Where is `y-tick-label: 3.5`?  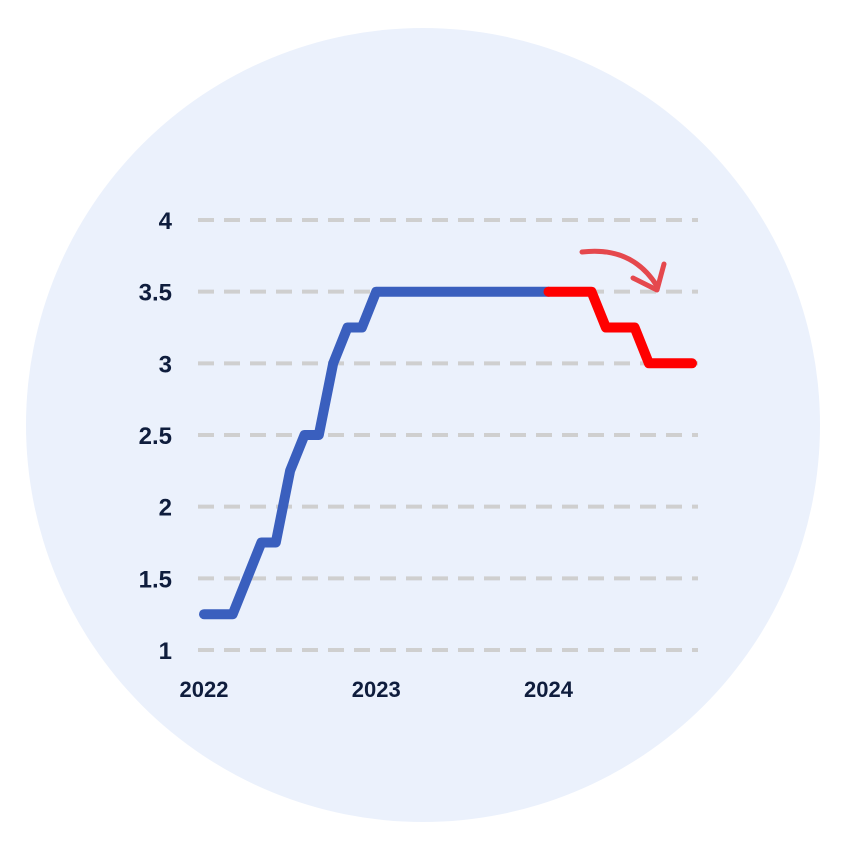
y-tick-label: 3.5 is located at coordinates (155, 293).